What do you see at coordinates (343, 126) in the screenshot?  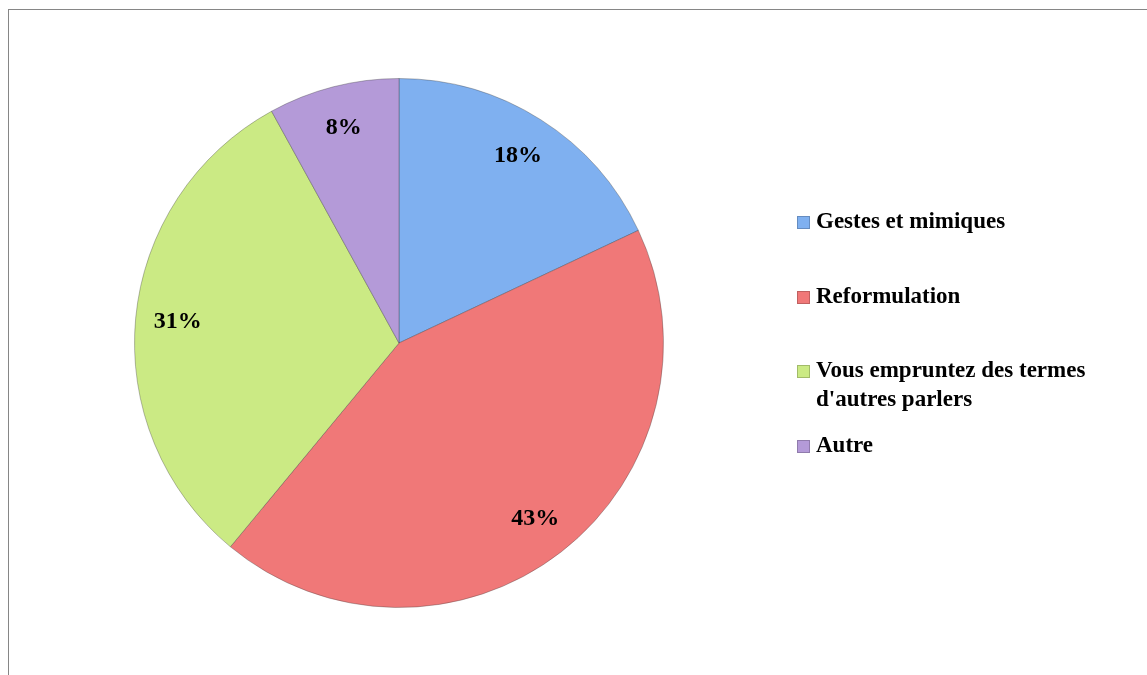 I see `data-label: 8%` at bounding box center [343, 126].